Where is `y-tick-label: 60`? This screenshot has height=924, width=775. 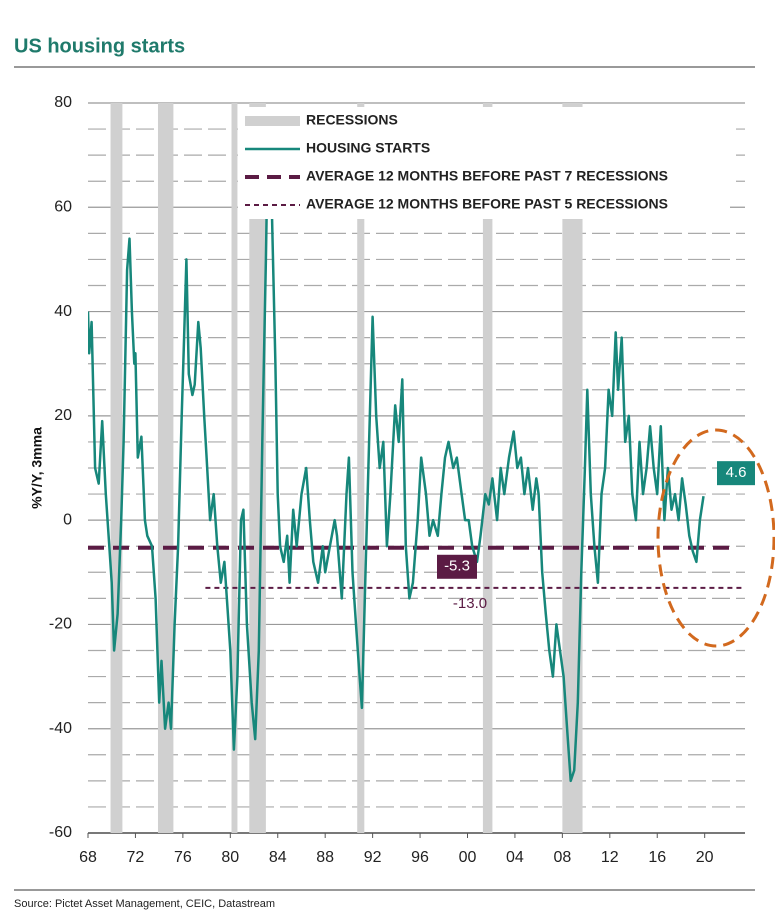 y-tick-label: 60 is located at coordinates (63, 207).